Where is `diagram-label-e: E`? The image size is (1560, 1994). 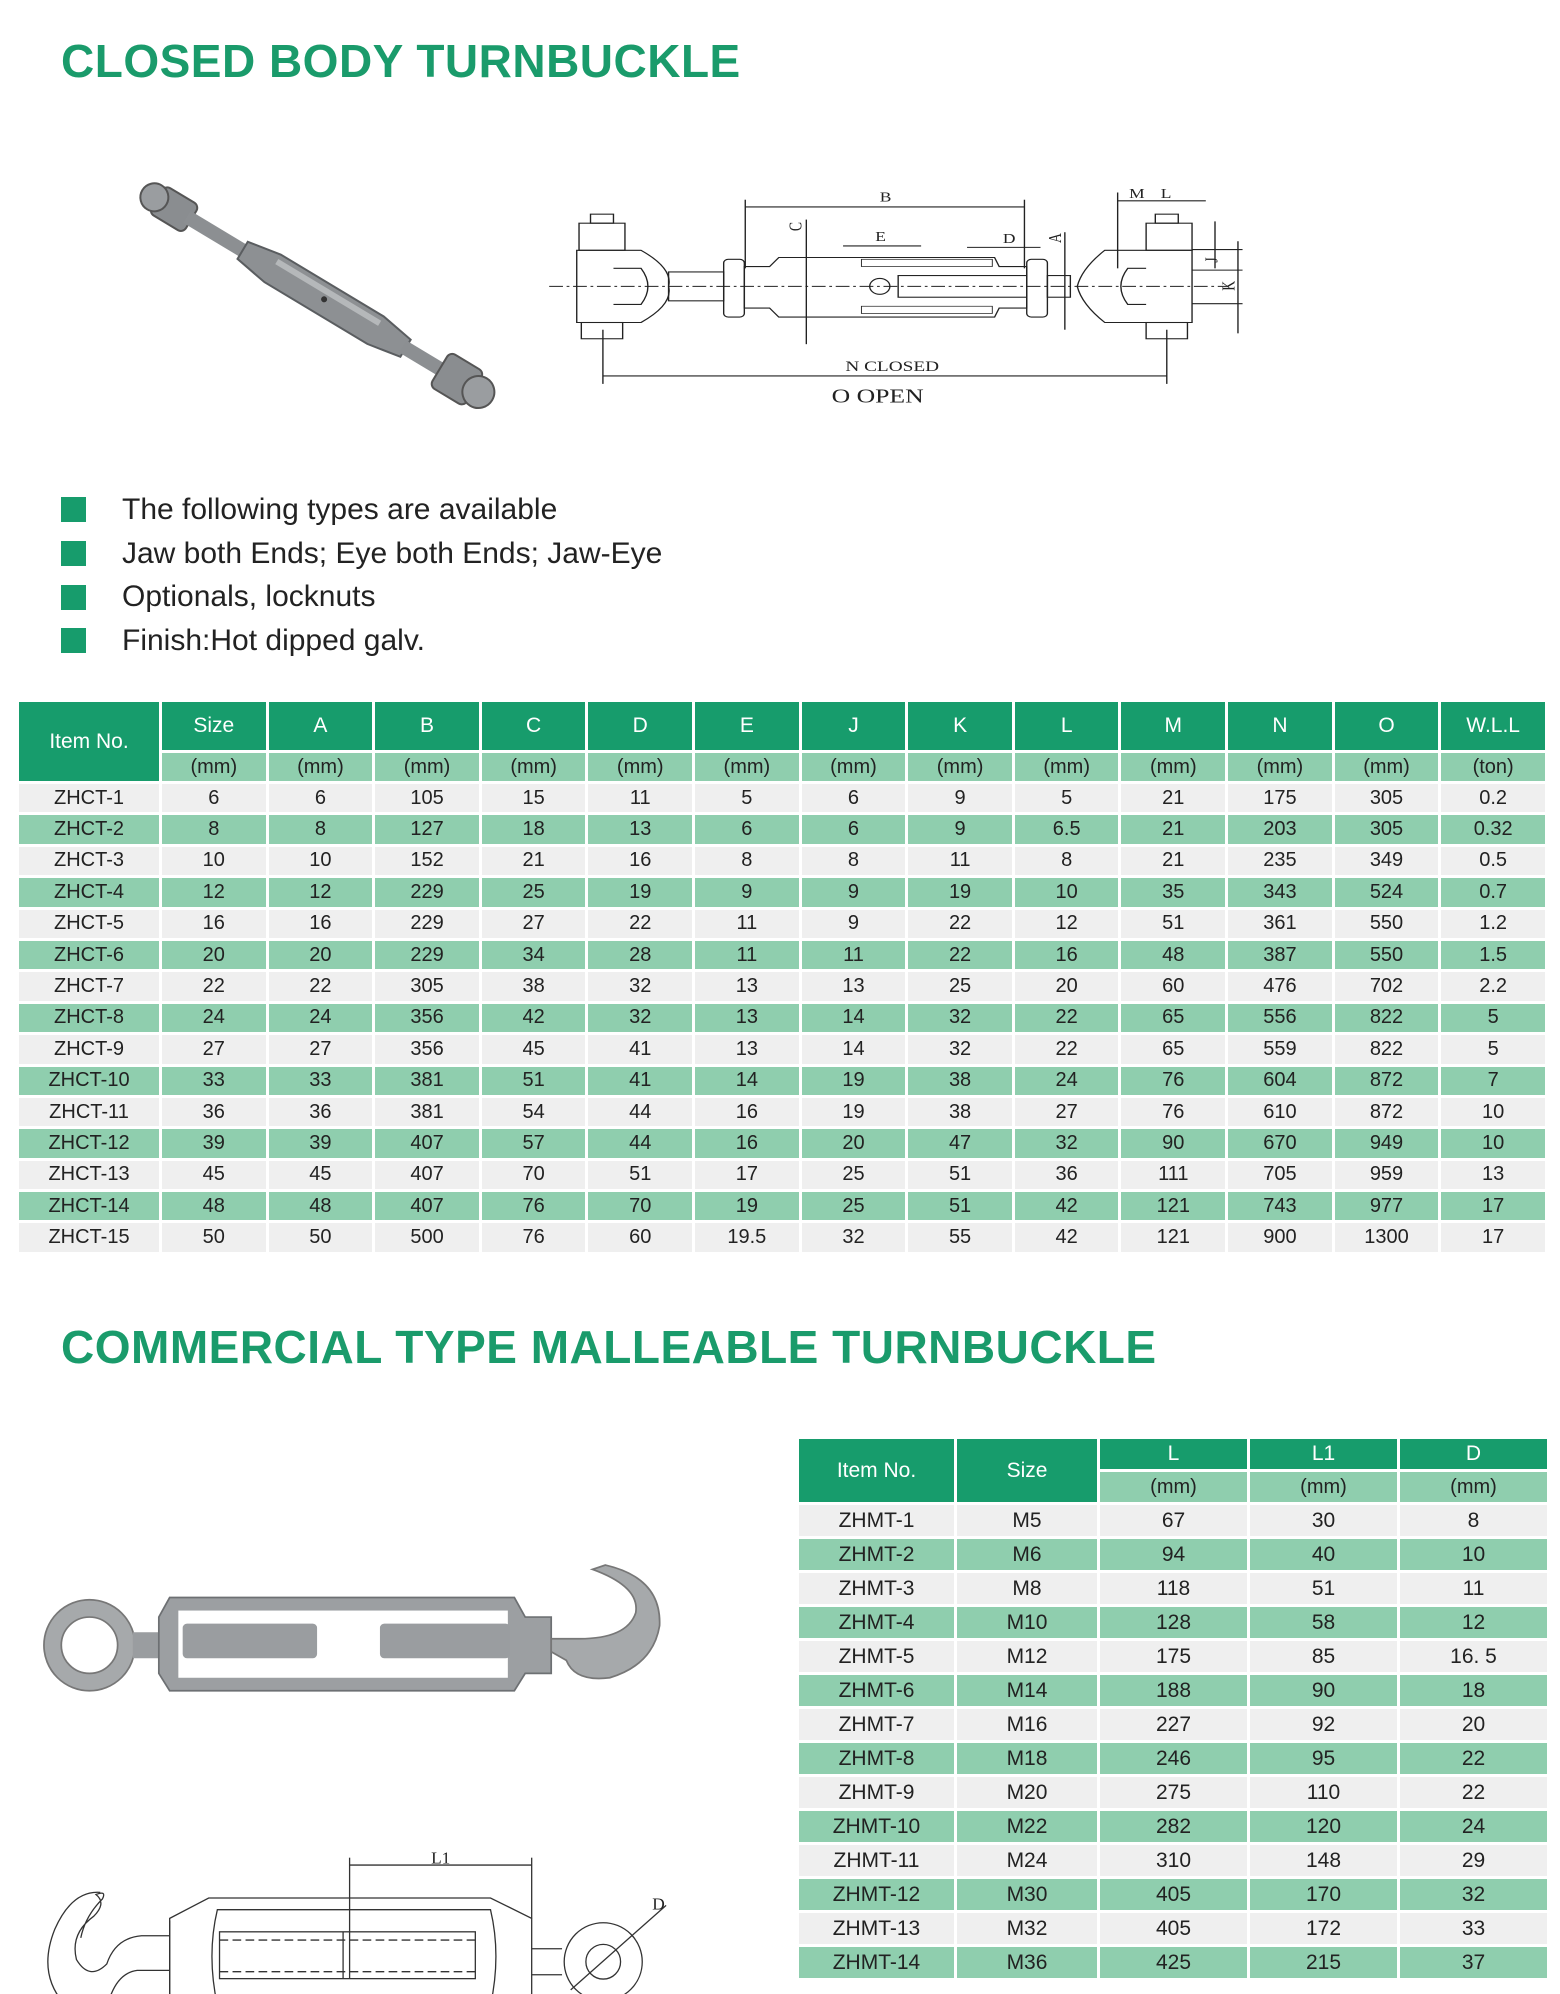 diagram-label-e: E is located at coordinates (880, 237).